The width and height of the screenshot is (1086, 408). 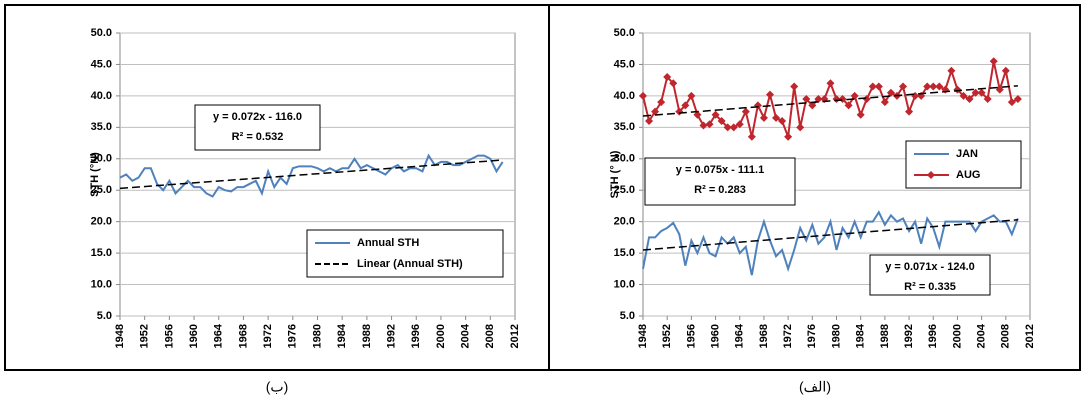 What do you see at coordinates (257, 117) in the screenshot?
I see `equation: y = 0.072x - 116.0` at bounding box center [257, 117].